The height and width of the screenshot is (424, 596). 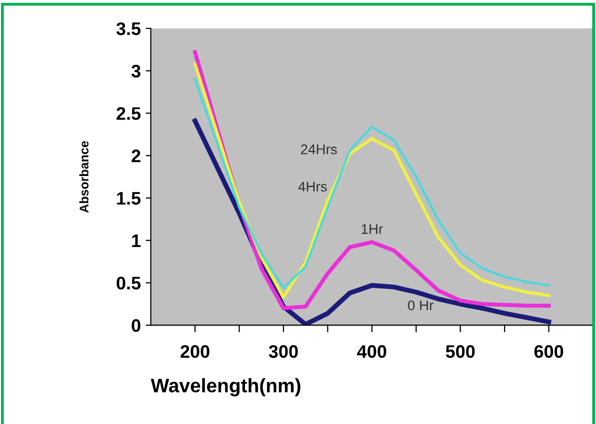 I want to click on y-tick-label: 3, so click(x=135, y=71).